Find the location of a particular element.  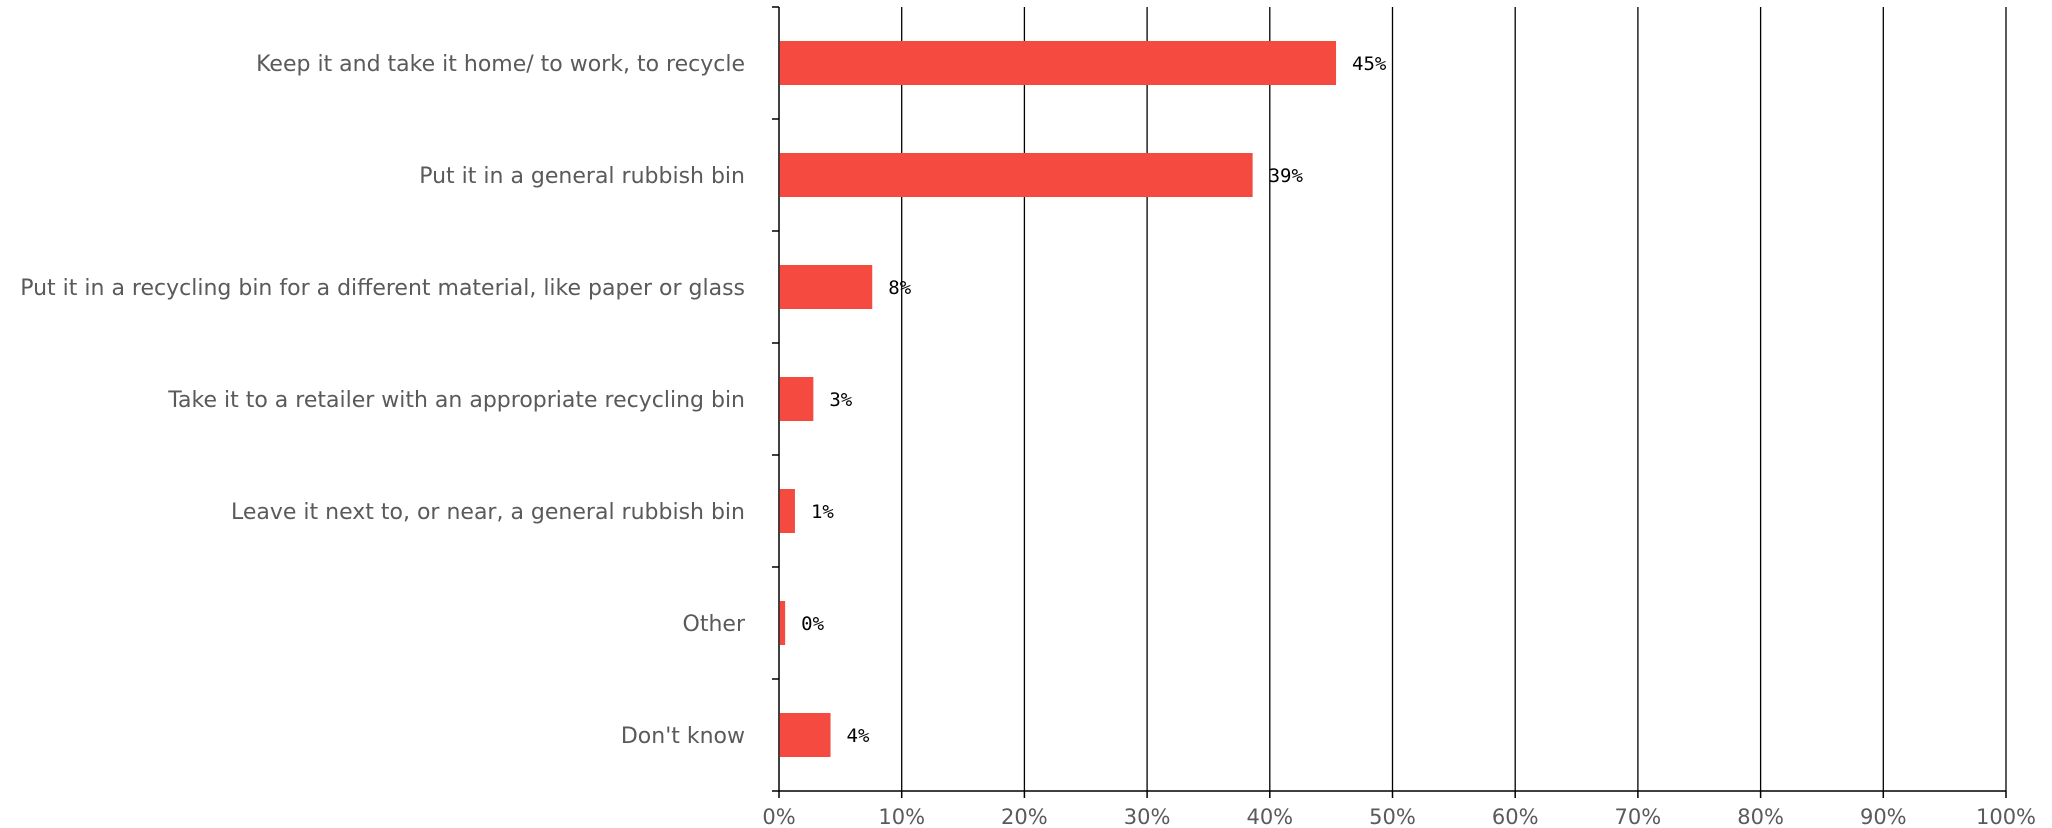

category-label: Don't know is located at coordinates (683, 736).